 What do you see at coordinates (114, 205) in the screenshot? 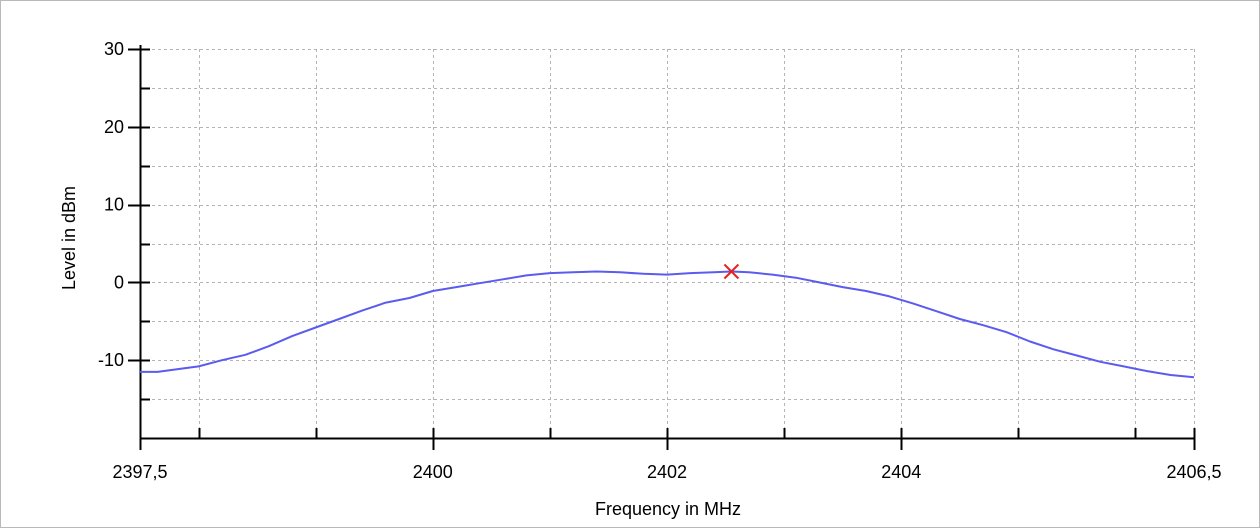
I see `y-tick-label: 10` at bounding box center [114, 205].